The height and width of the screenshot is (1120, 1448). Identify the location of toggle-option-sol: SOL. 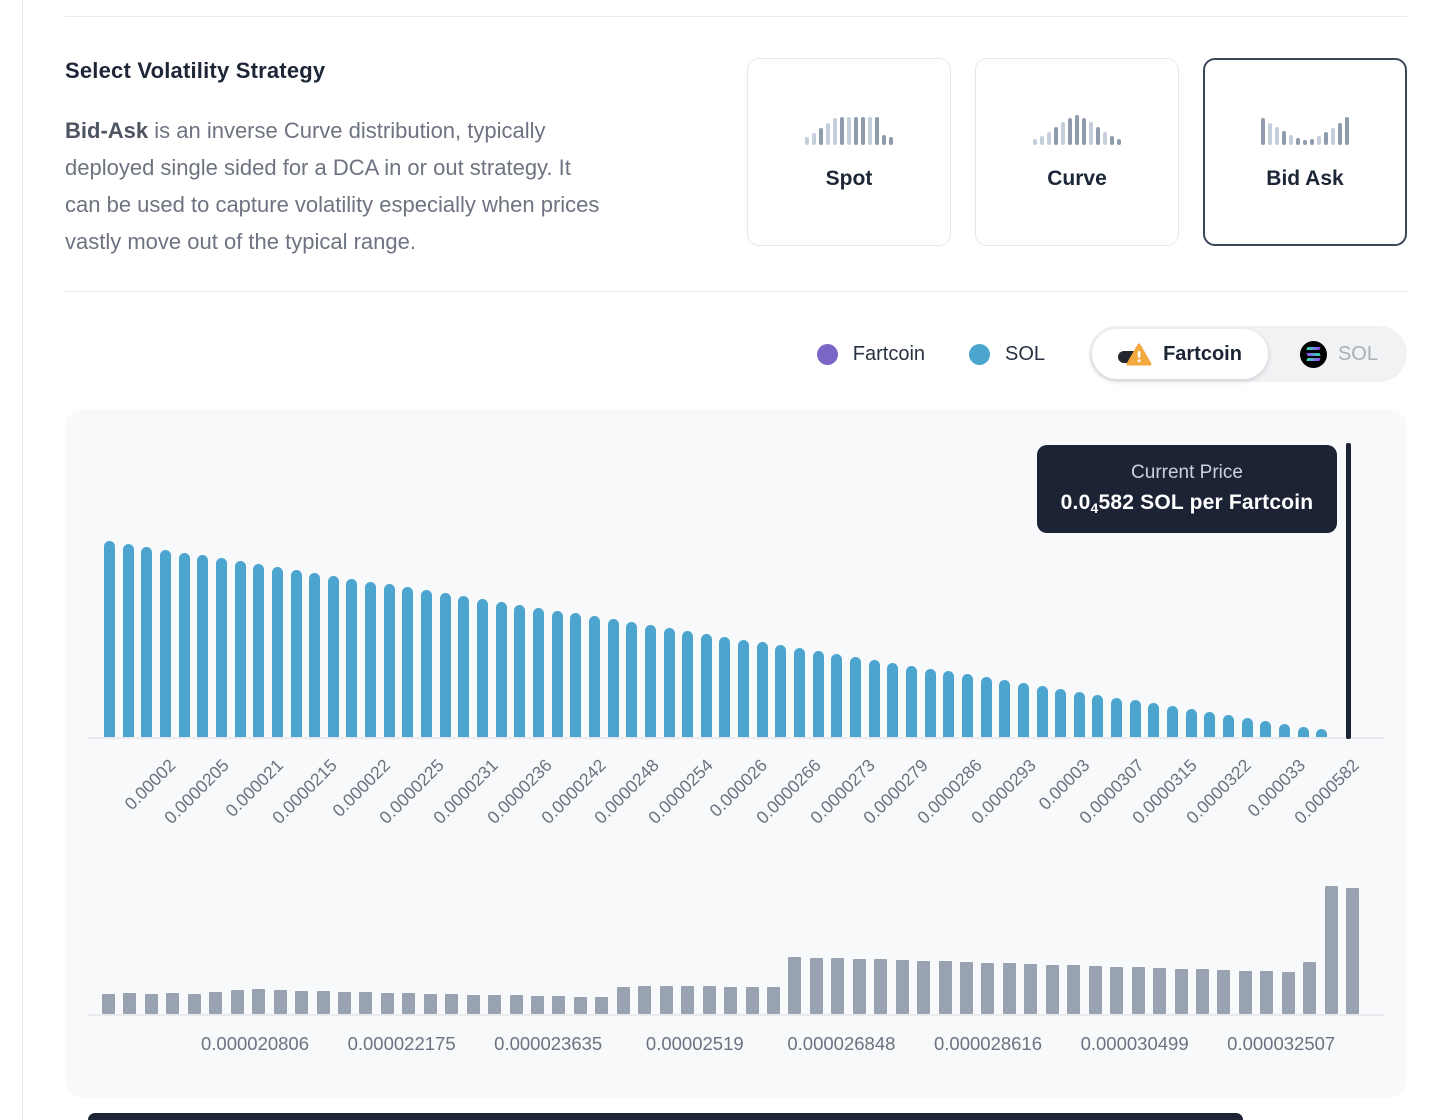
(1339, 354).